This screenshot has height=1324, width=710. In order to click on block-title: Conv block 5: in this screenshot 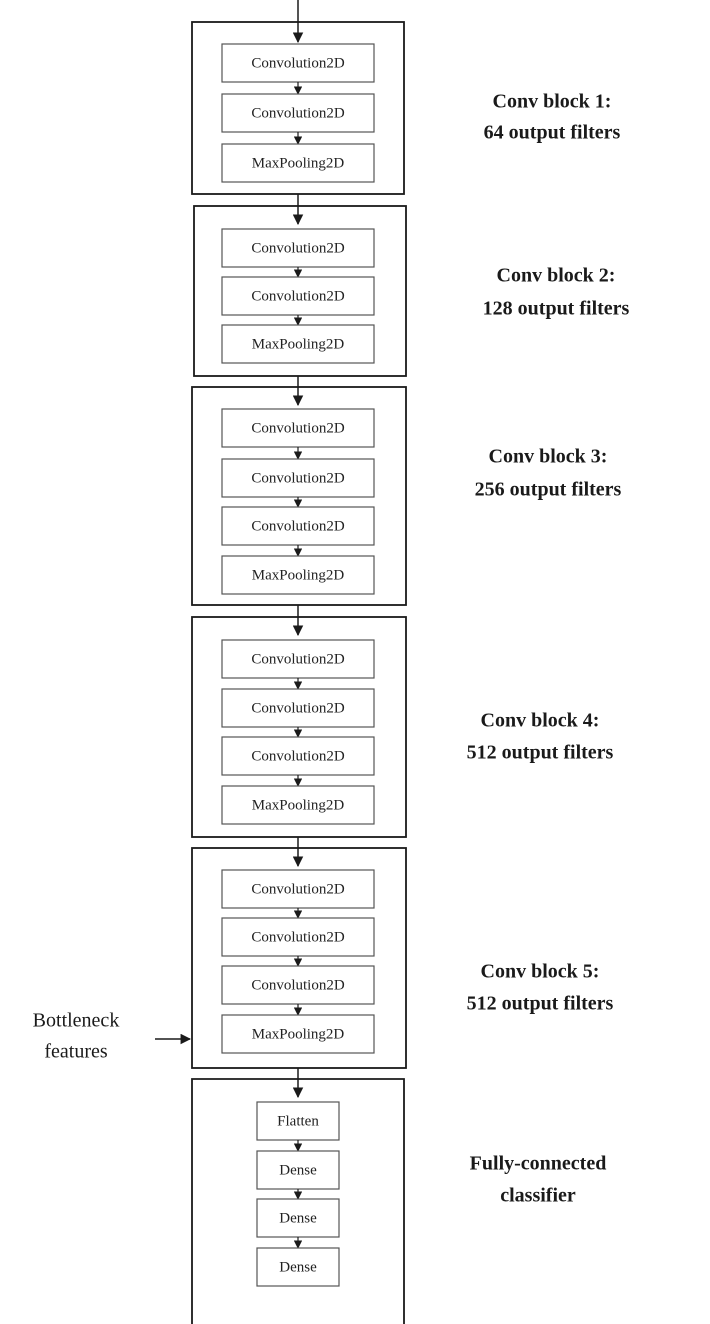, I will do `click(540, 972)`.